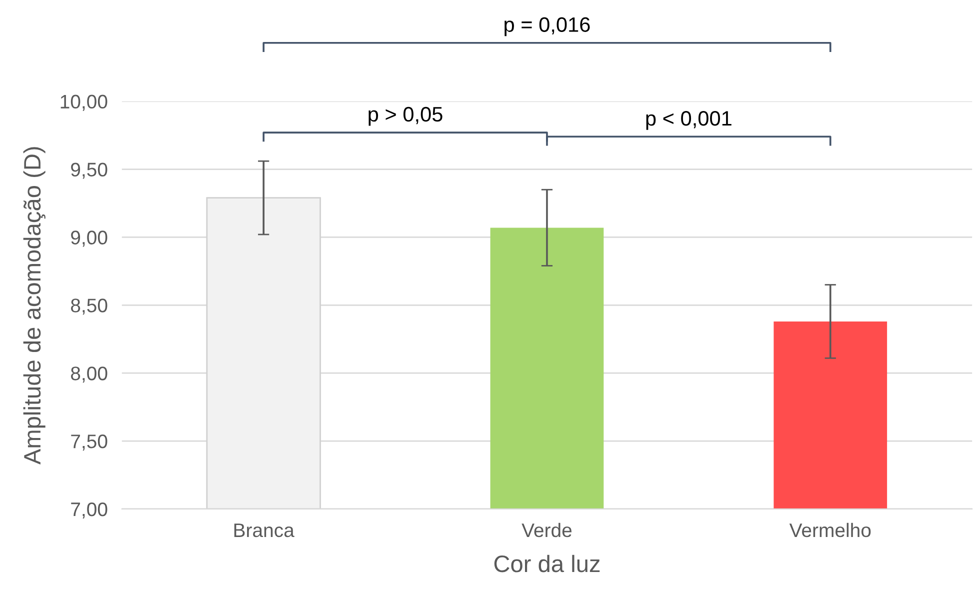 This screenshot has width=975, height=596. What do you see at coordinates (89, 442) in the screenshot?
I see `y-tick-label: 7,50` at bounding box center [89, 442].